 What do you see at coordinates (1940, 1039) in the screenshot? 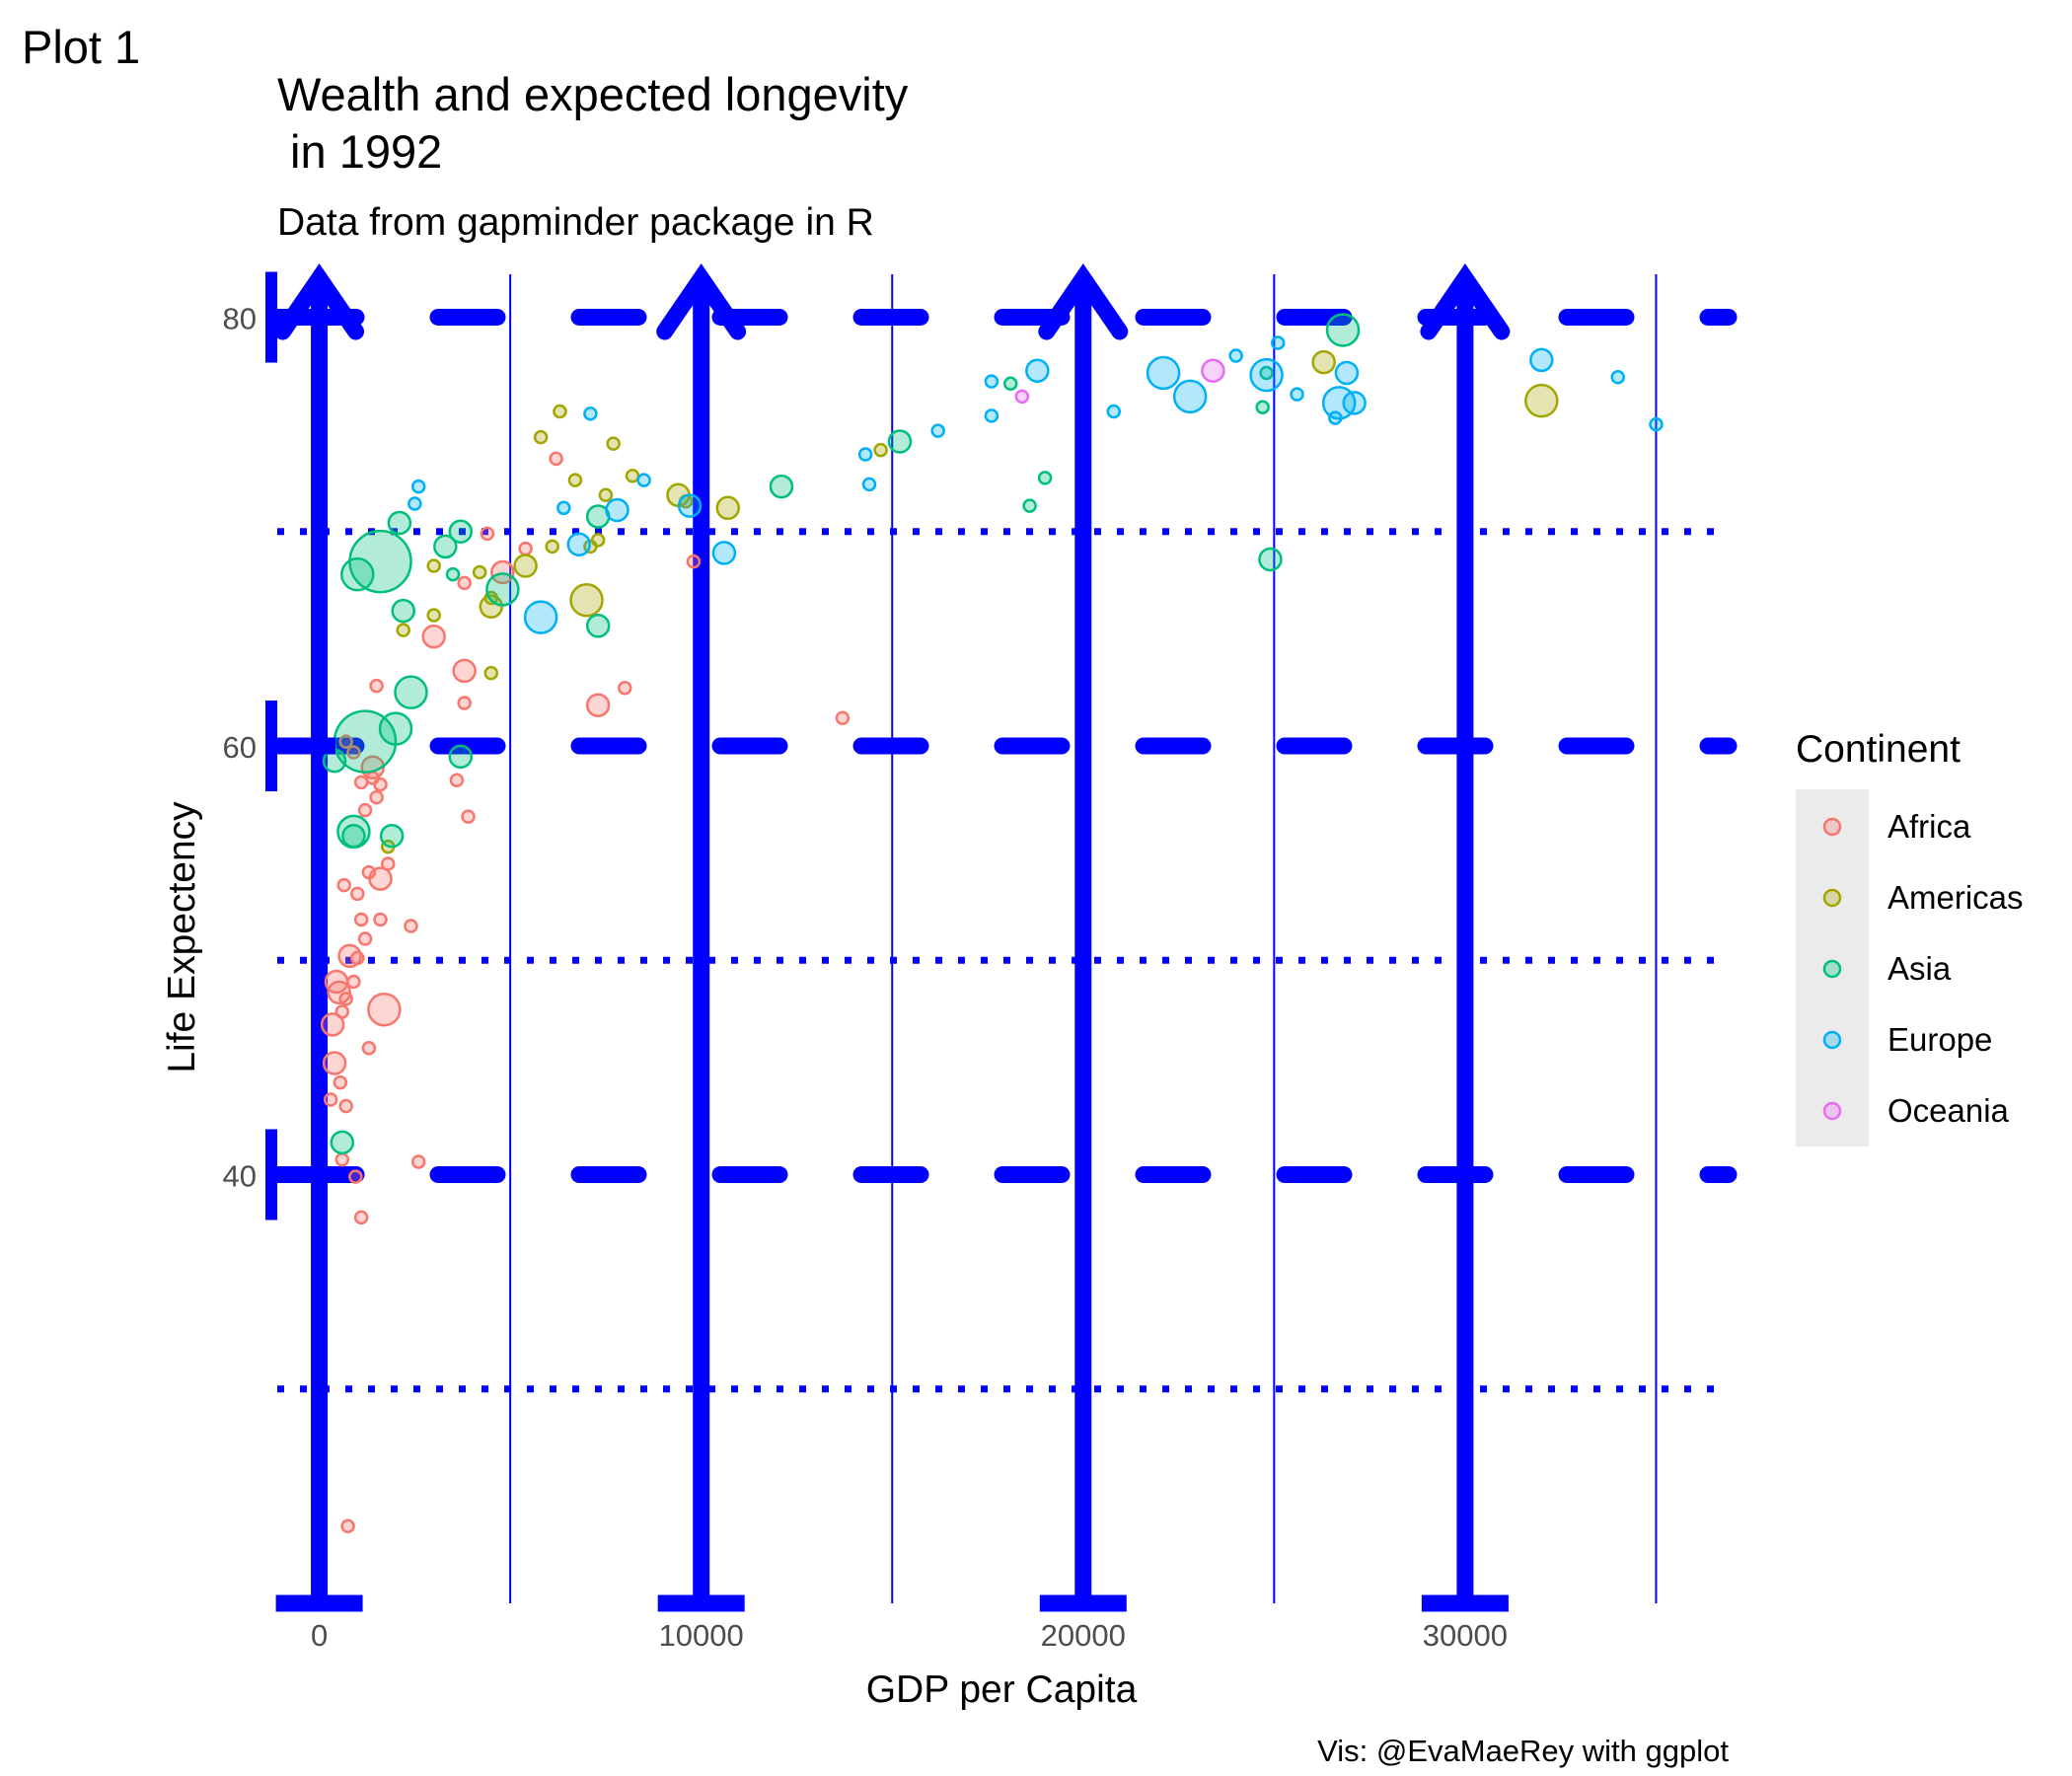
I see `legend-label: Europe` at bounding box center [1940, 1039].